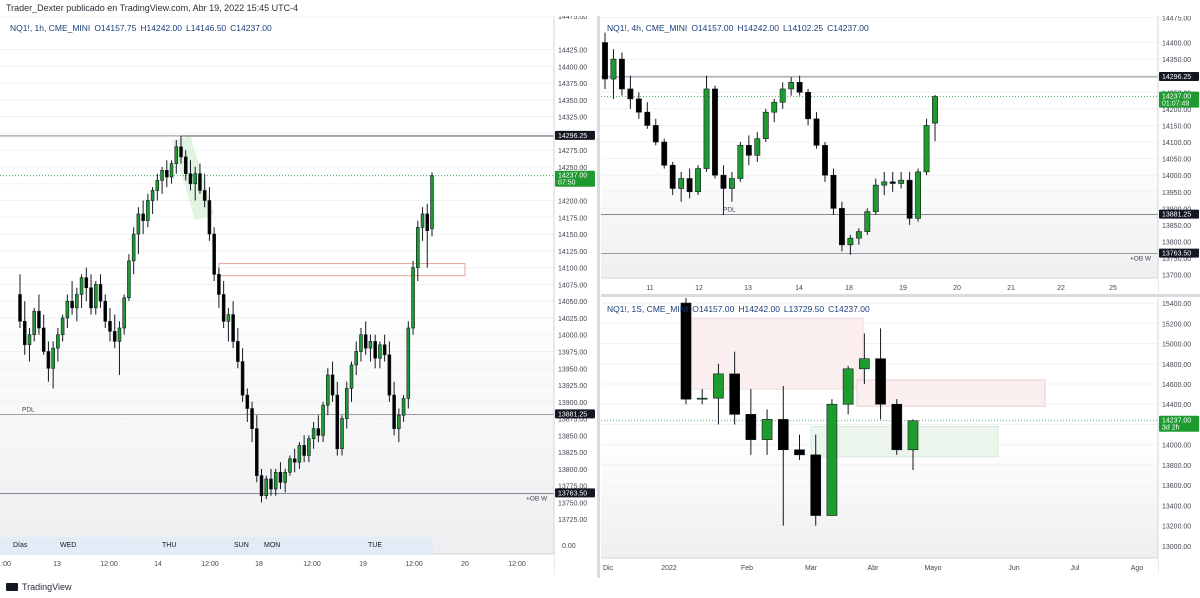 This screenshot has width=1200, height=598. What do you see at coordinates (1176, 110) in the screenshot?
I see `price-tick-label: 14200.00` at bounding box center [1176, 110].